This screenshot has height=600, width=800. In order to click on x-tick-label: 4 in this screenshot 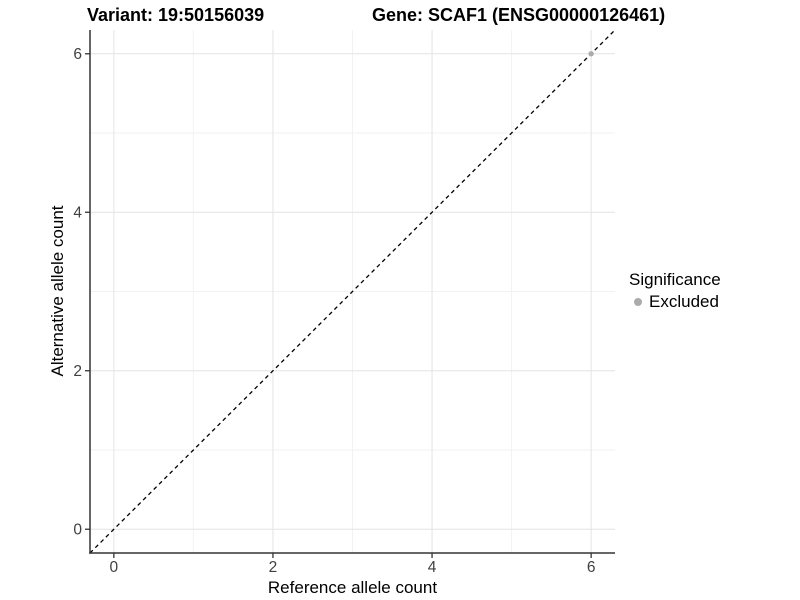, I will do `click(432, 567)`.